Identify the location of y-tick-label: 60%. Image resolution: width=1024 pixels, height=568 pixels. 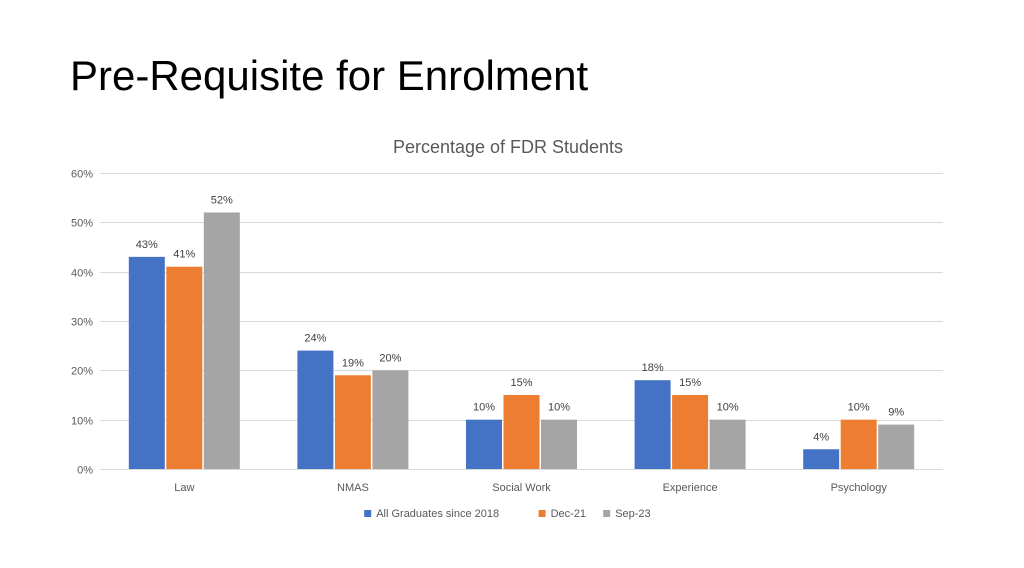
(82, 175).